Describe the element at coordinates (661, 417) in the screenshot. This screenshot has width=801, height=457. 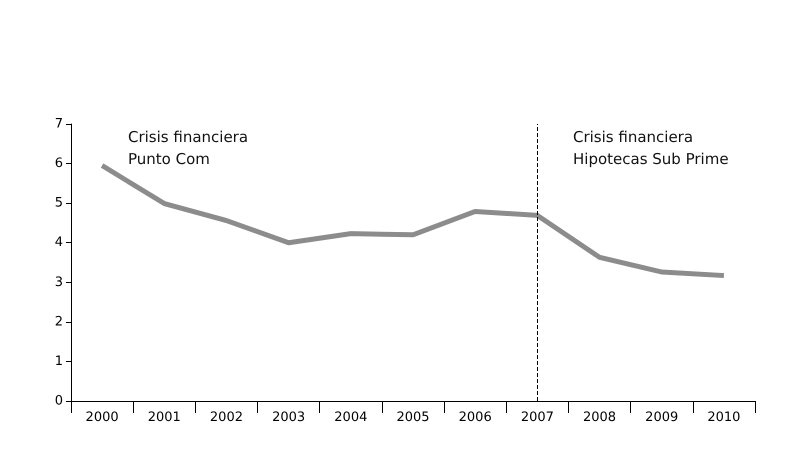
I see `x-tick-label: 2009` at that location.